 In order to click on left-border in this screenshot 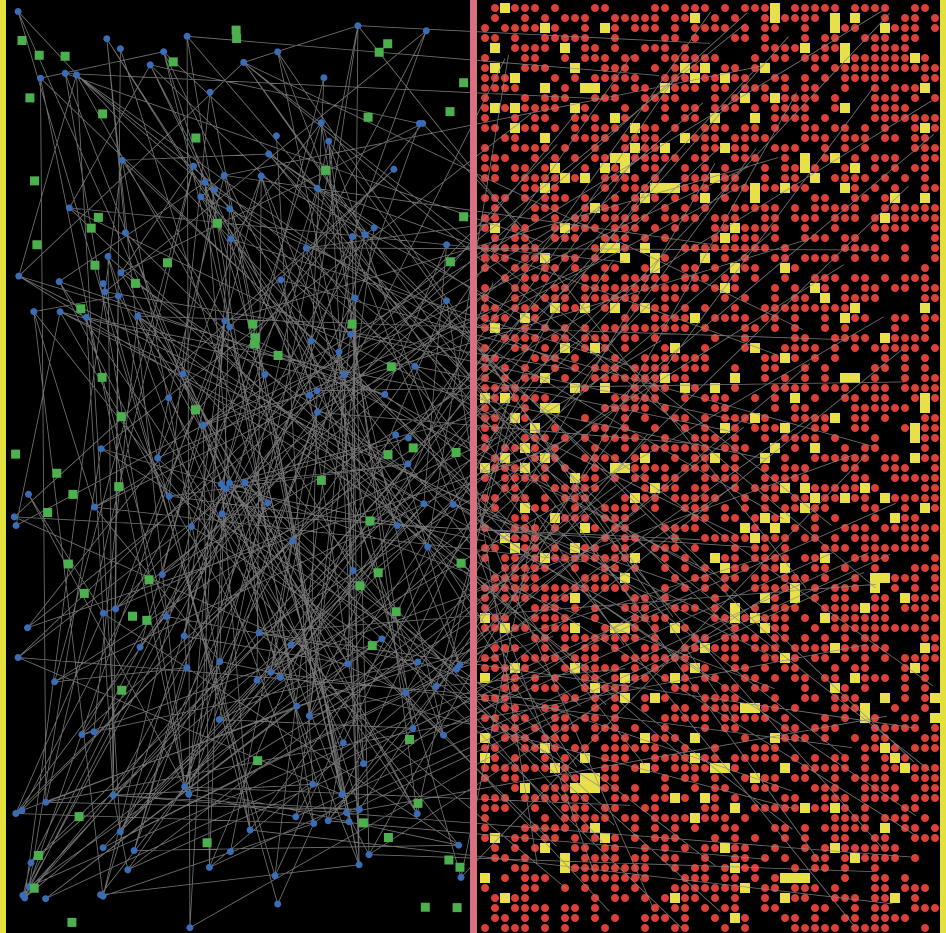, I will do `click(3, 466)`.